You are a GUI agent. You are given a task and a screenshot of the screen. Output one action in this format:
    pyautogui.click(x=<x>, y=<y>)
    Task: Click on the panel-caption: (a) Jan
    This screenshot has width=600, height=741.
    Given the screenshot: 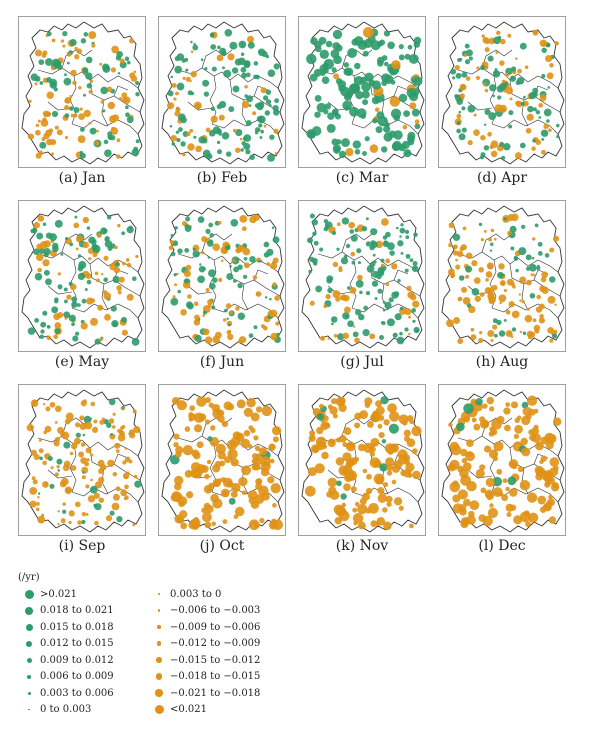 What is the action you would take?
    pyautogui.click(x=82, y=178)
    